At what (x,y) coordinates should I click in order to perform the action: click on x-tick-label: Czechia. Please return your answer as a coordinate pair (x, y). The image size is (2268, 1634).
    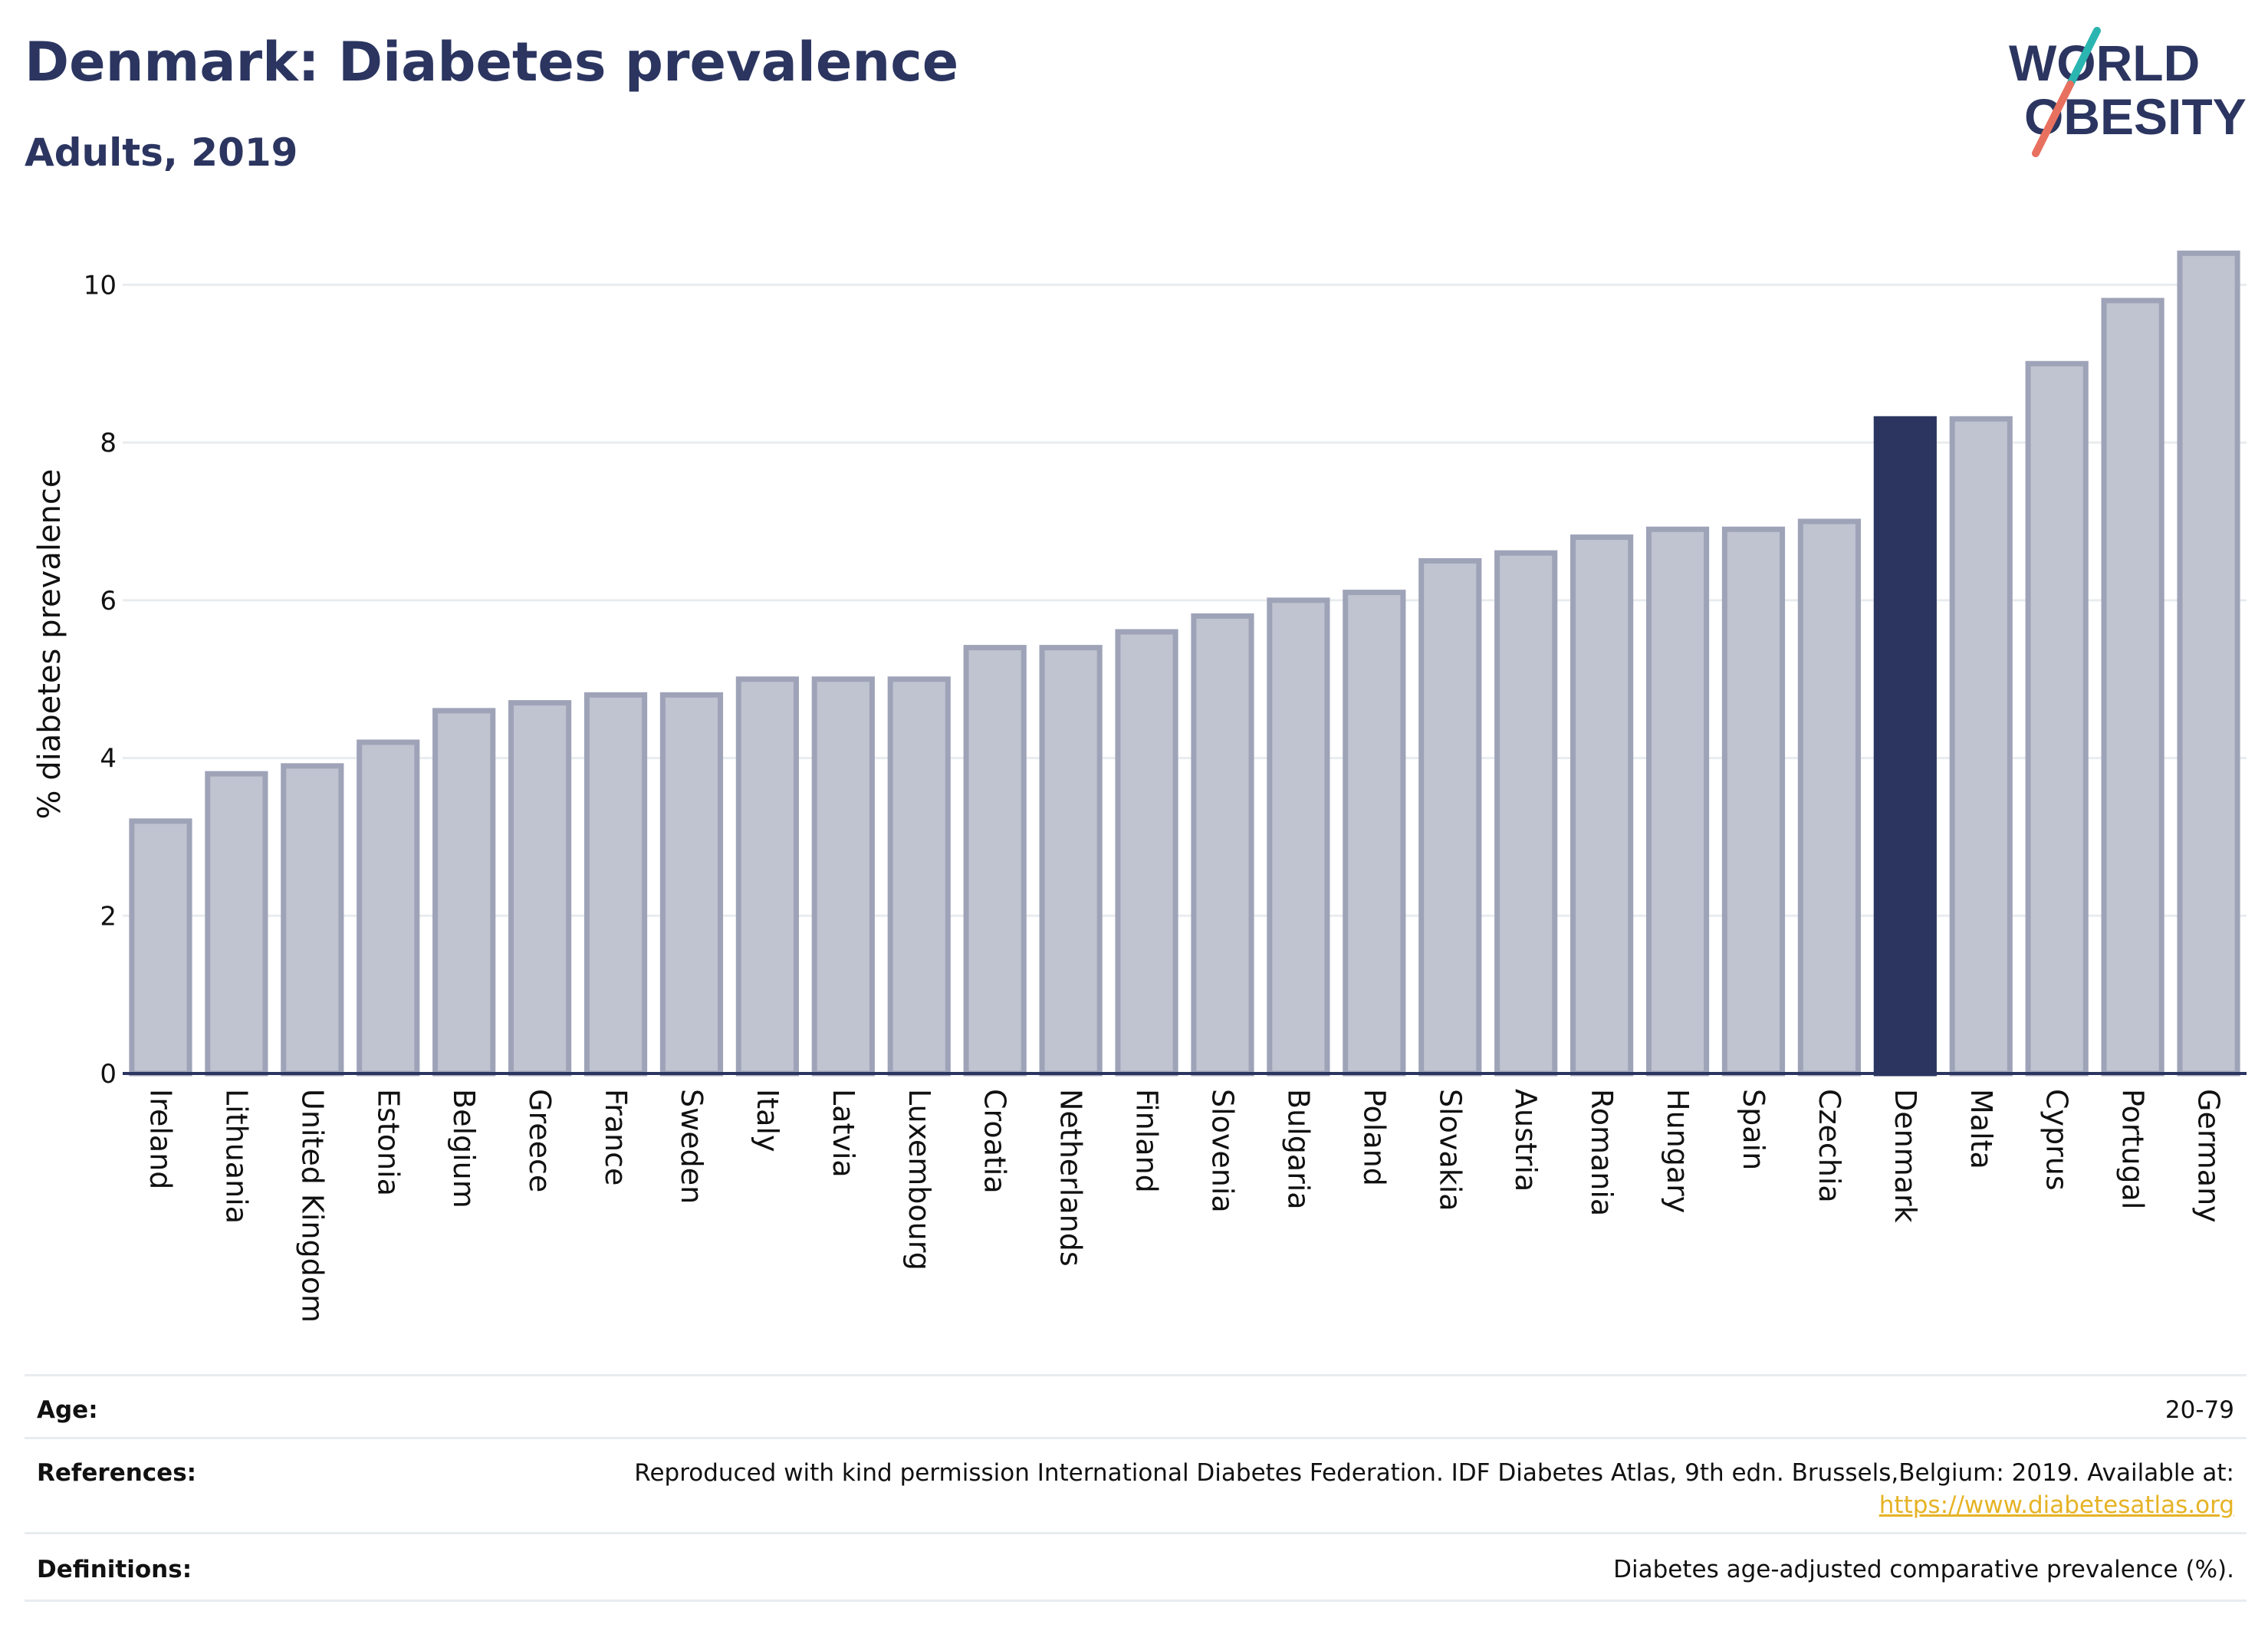
    Looking at the image, I should click on (1829, 1146).